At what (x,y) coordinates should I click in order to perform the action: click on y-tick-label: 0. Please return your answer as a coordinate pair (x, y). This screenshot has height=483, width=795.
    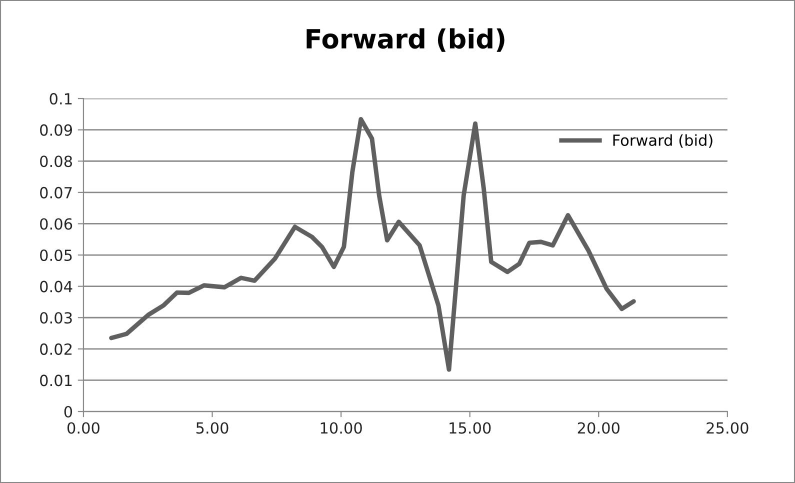
    Looking at the image, I should click on (68, 412).